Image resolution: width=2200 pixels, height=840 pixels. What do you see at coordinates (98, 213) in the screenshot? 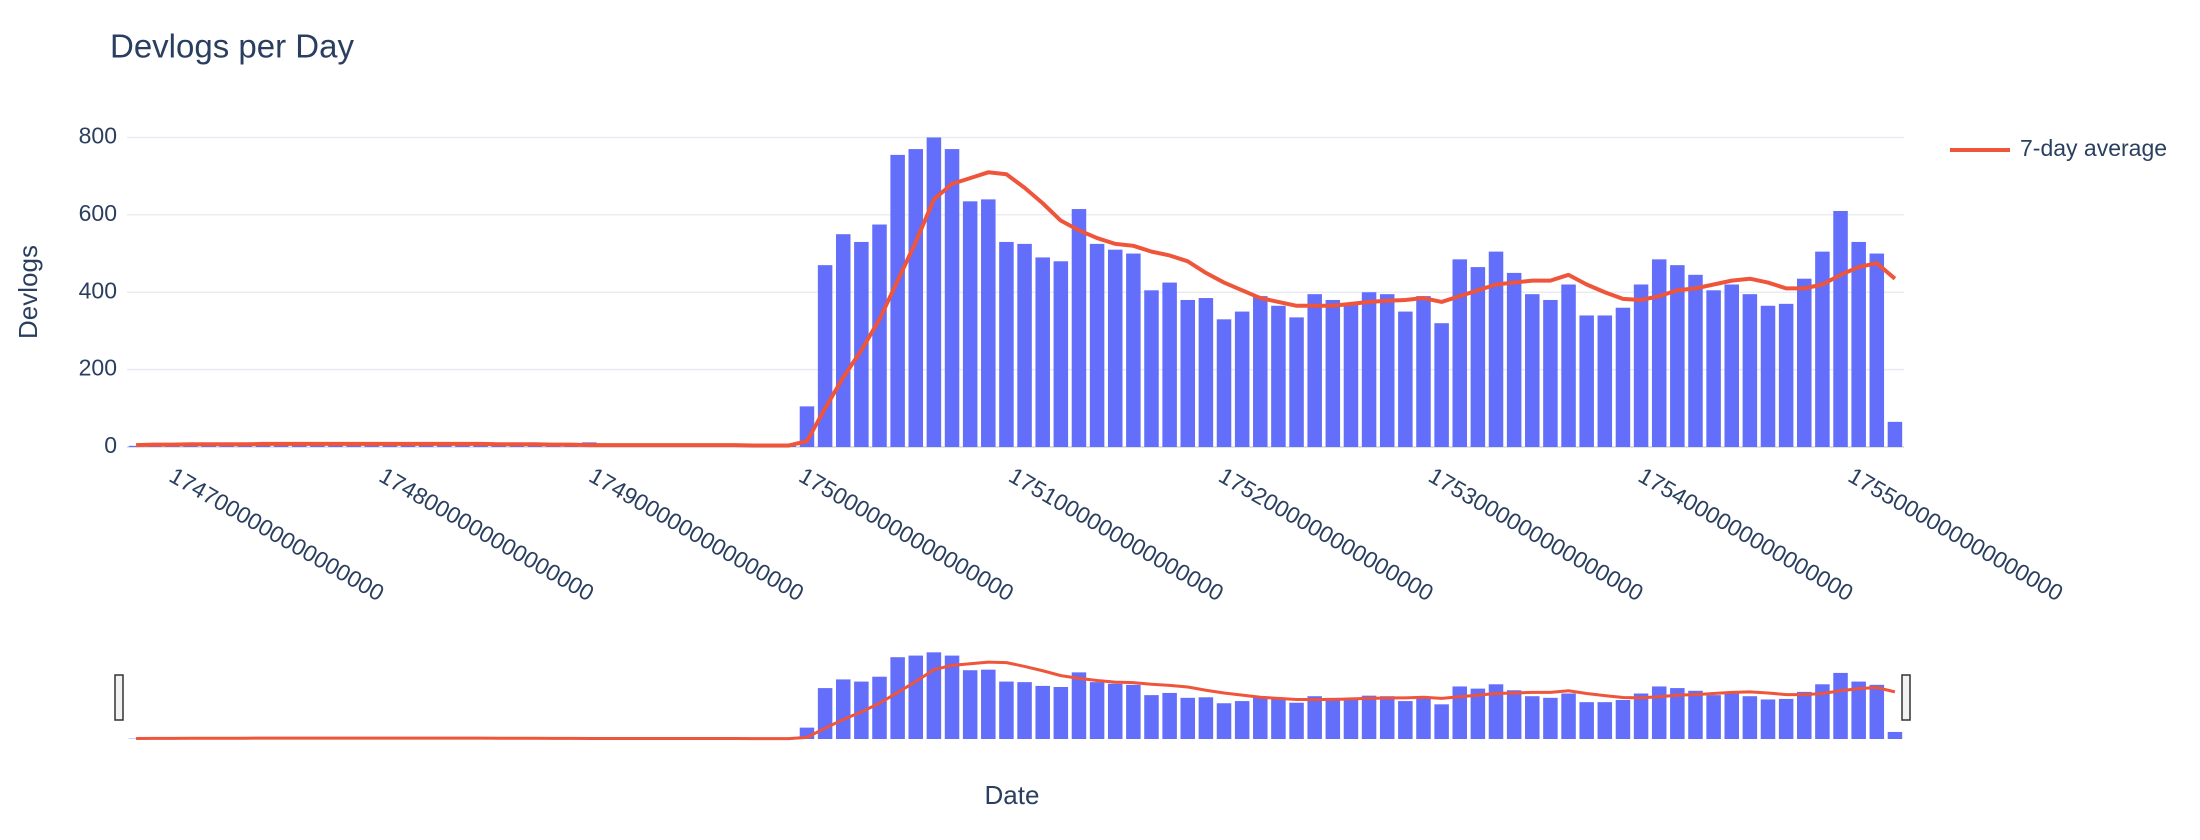
I see `y-tick-label: 600` at bounding box center [98, 213].